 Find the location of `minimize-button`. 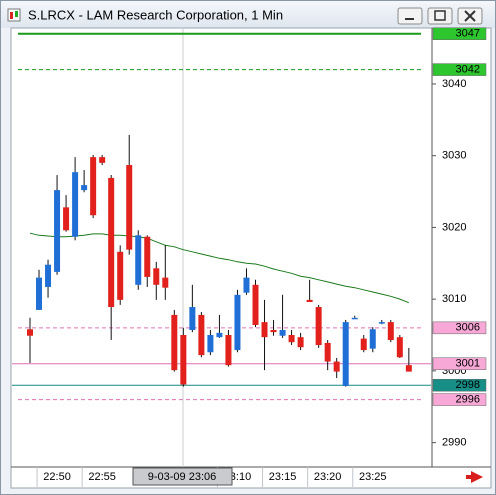

minimize-button is located at coordinates (410, 16).